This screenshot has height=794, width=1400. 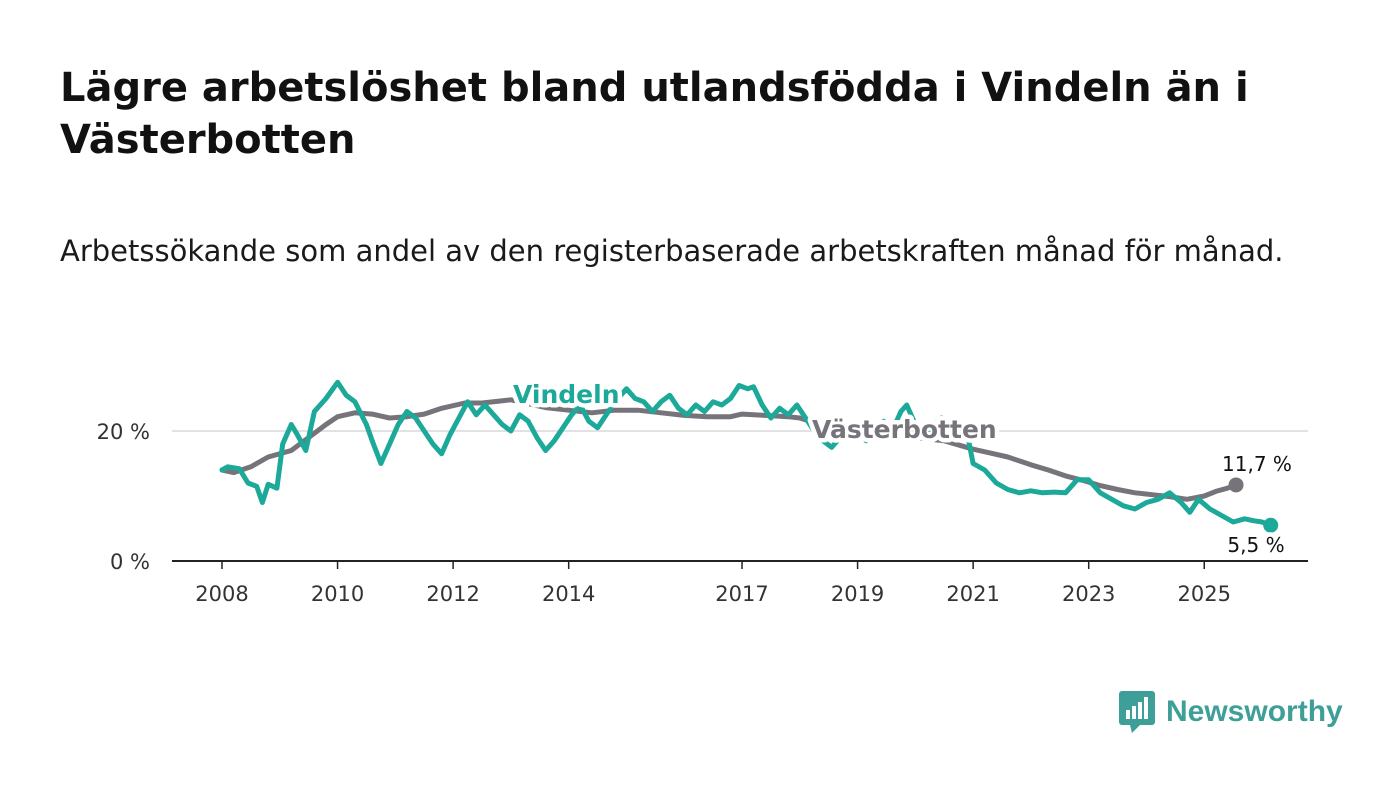 What do you see at coordinates (123, 432) in the screenshot?
I see `y-tick-label: 20 %` at bounding box center [123, 432].